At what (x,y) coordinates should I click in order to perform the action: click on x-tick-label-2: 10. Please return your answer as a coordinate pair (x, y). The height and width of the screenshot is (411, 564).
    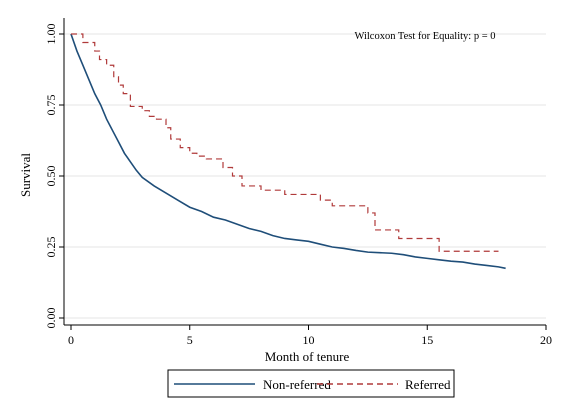
    Looking at the image, I should click on (309, 340).